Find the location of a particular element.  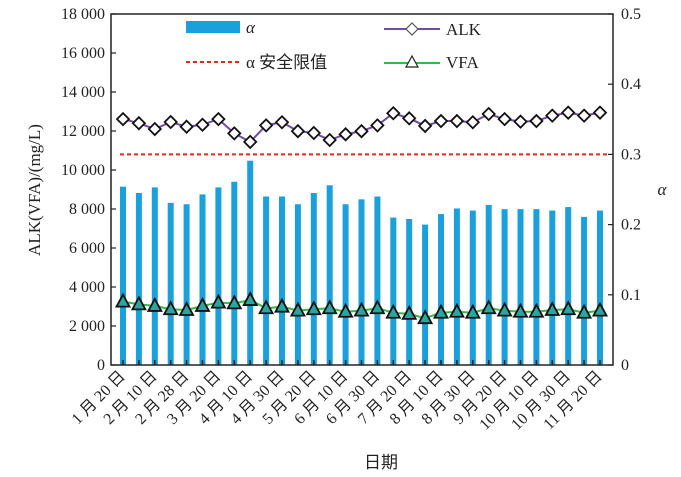

right-tick-label: 0.3 is located at coordinates (631, 154).